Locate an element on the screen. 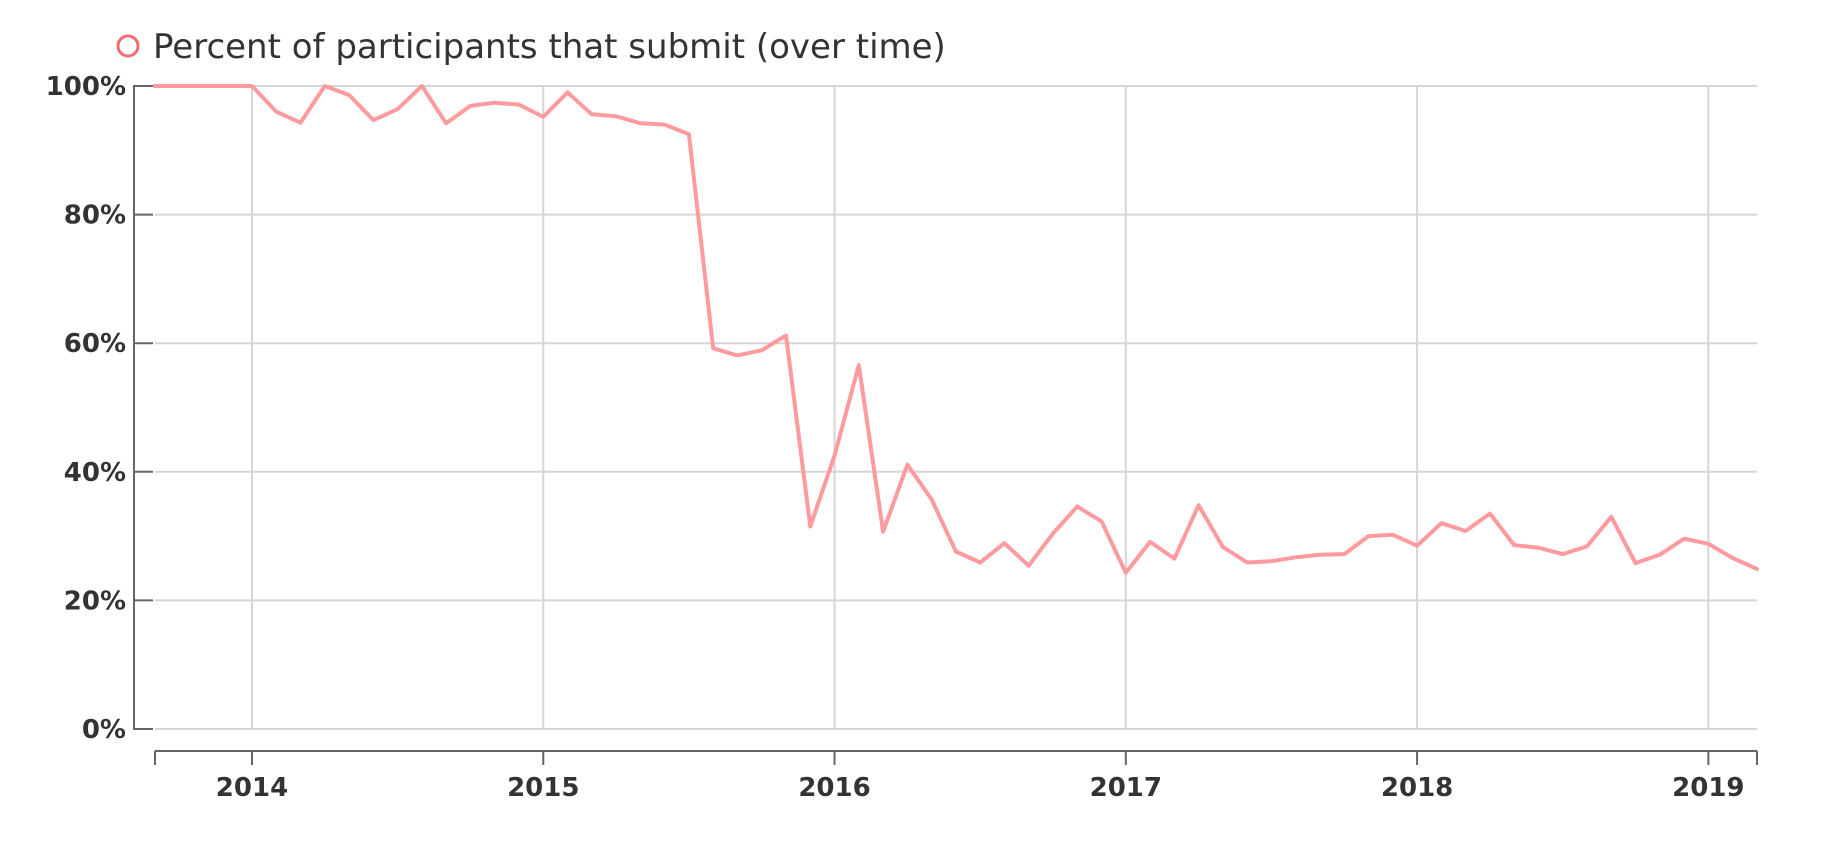 This screenshot has height=842, width=1835. circle-outline-icon is located at coordinates (128, 46).